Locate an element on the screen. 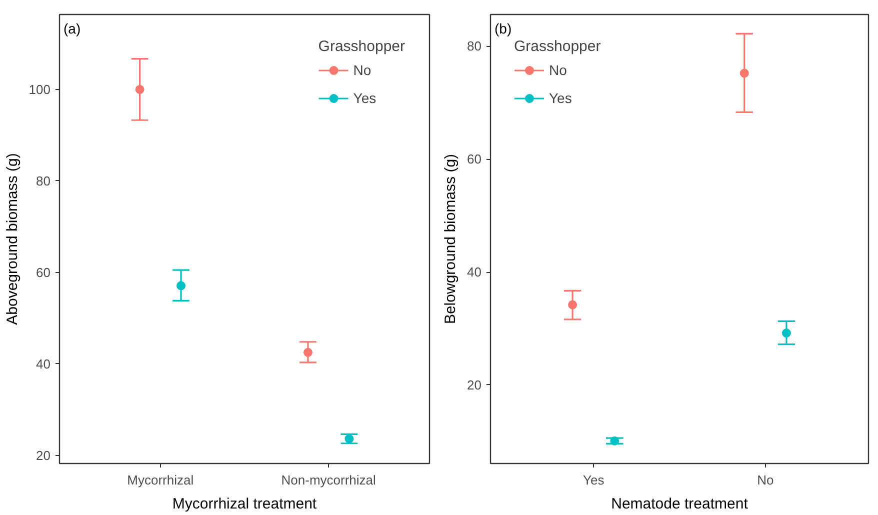 The width and height of the screenshot is (878, 515). x-tick-label: Mycorrhizal is located at coordinates (160, 480).